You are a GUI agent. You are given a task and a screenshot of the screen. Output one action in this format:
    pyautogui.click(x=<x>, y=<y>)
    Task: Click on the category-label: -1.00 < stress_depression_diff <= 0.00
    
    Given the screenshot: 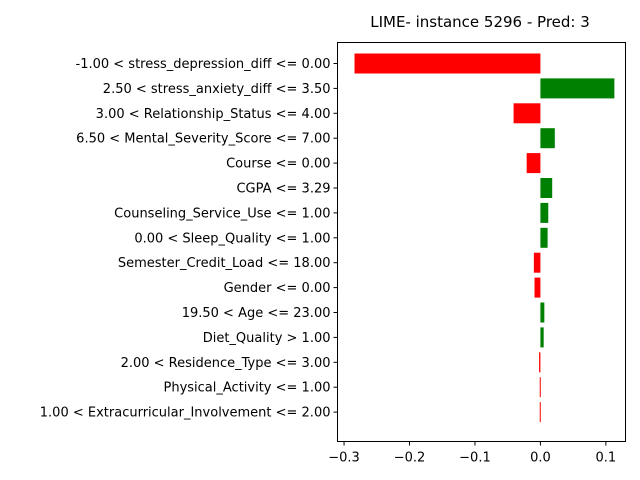 What is the action you would take?
    pyautogui.click(x=203, y=64)
    